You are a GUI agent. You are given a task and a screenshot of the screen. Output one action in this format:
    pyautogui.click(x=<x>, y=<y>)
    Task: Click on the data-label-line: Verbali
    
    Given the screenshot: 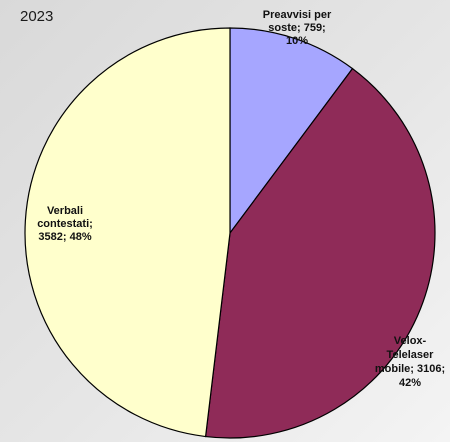 What is the action you would take?
    pyautogui.click(x=65, y=211)
    